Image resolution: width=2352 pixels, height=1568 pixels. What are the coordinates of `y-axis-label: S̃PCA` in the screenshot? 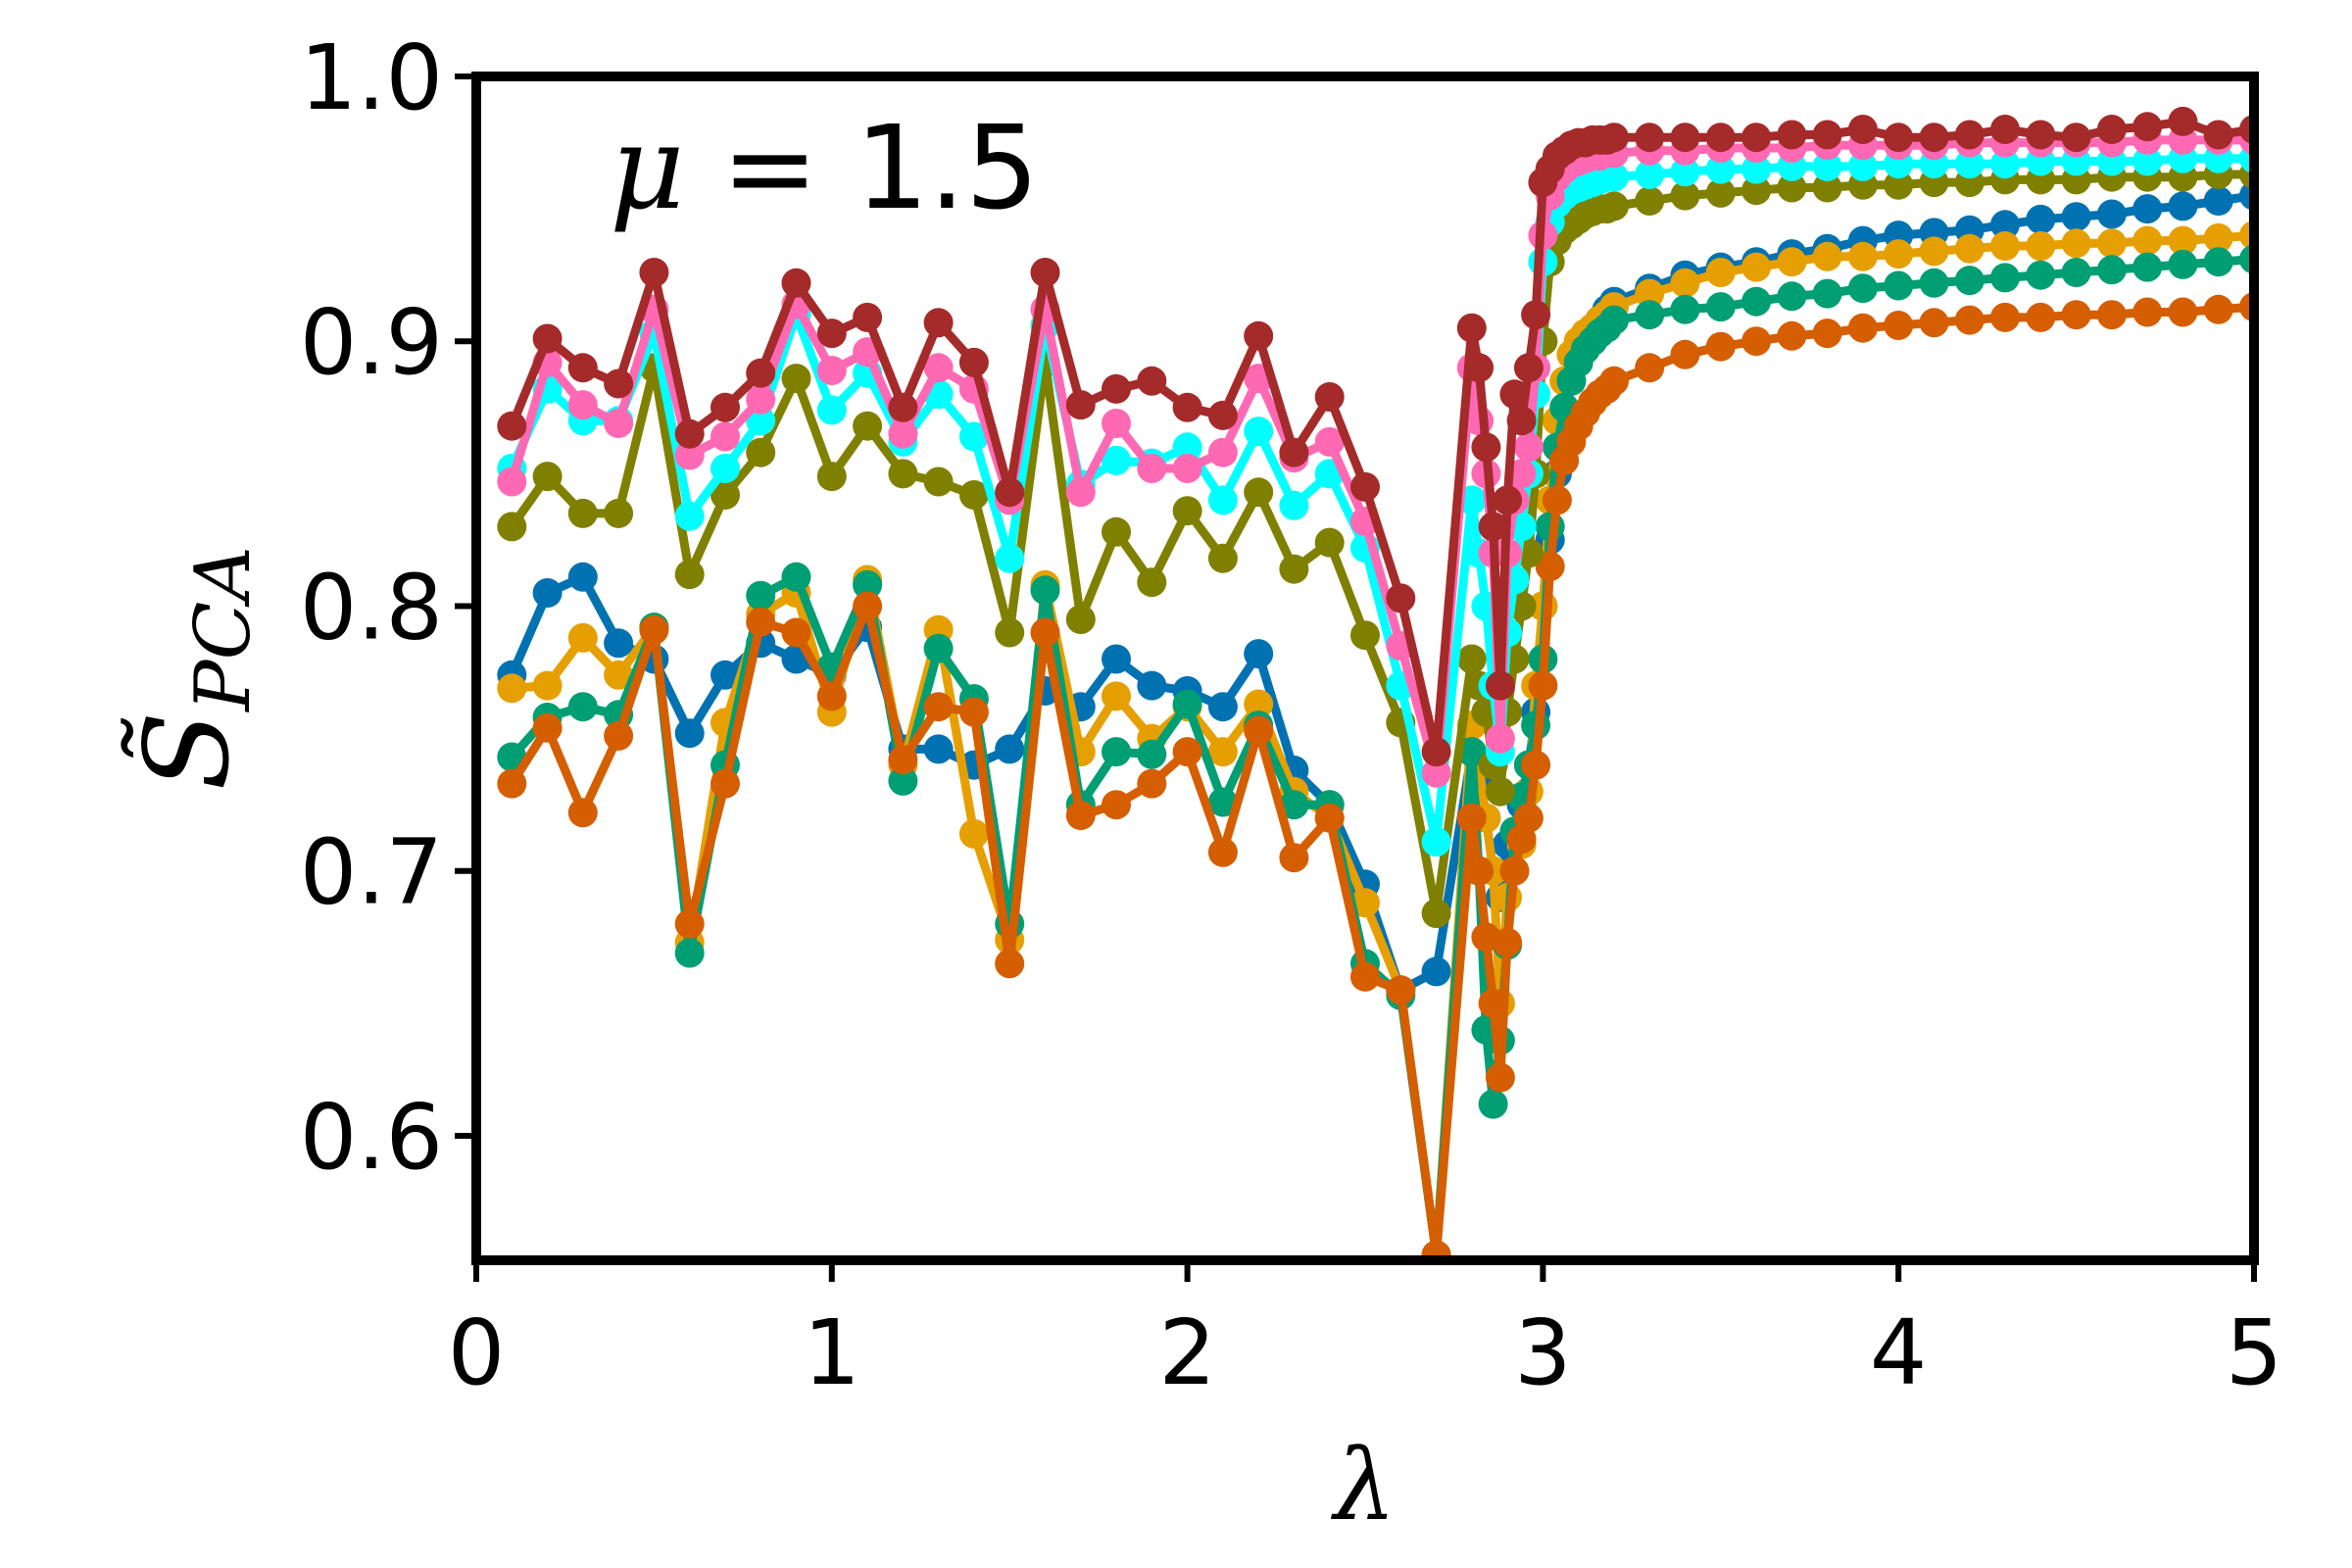 It's located at (194, 668).